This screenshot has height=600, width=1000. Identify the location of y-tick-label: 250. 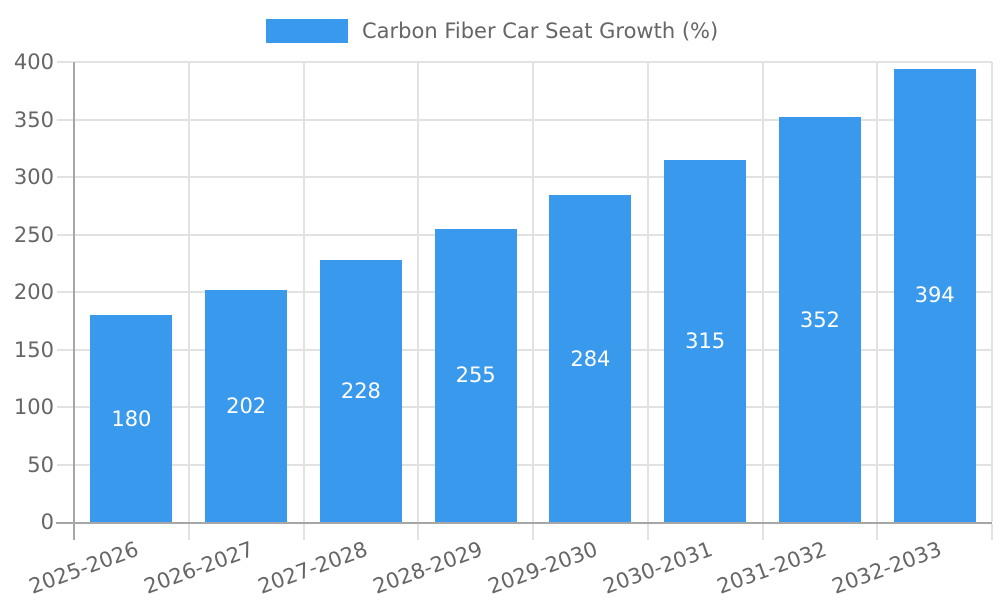
(33, 234).